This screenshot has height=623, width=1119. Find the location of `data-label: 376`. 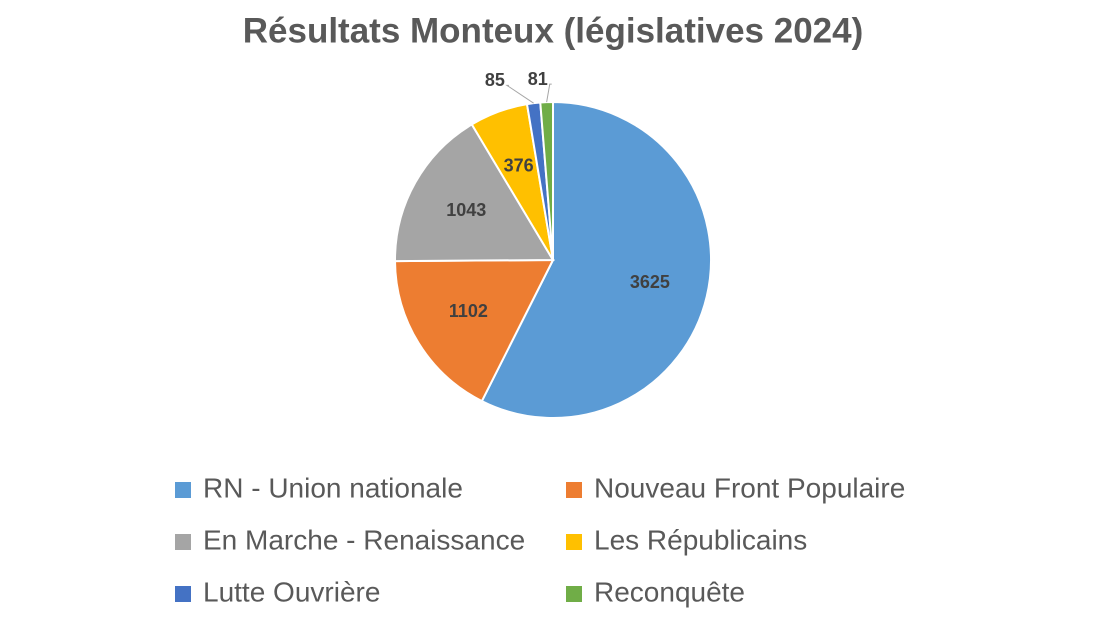

data-label: 376 is located at coordinates (519, 165).